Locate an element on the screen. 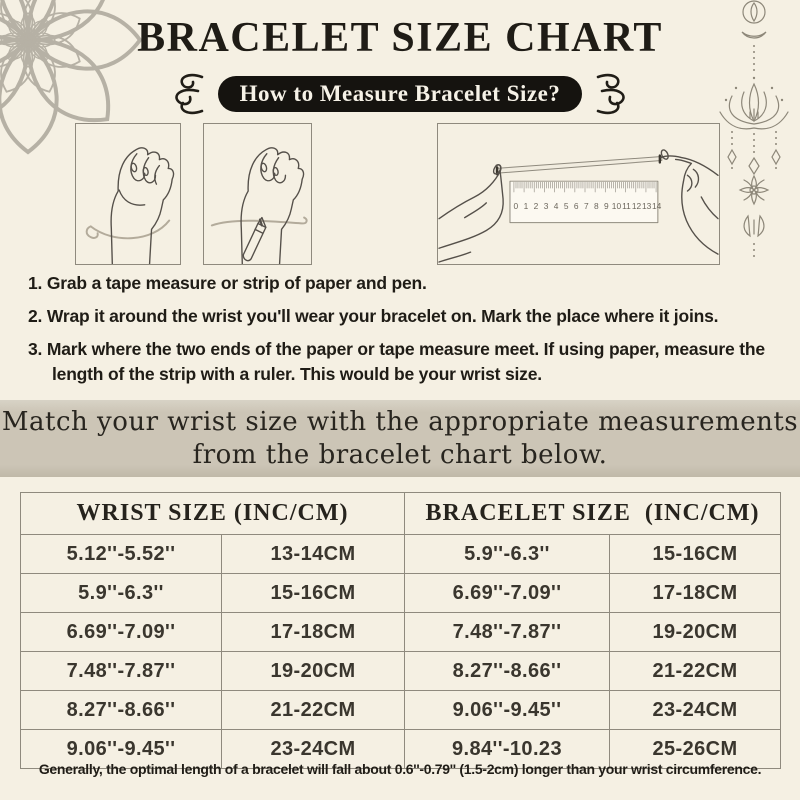 This screenshot has width=800, height=800. ruler-number: 11 is located at coordinates (626, 206).